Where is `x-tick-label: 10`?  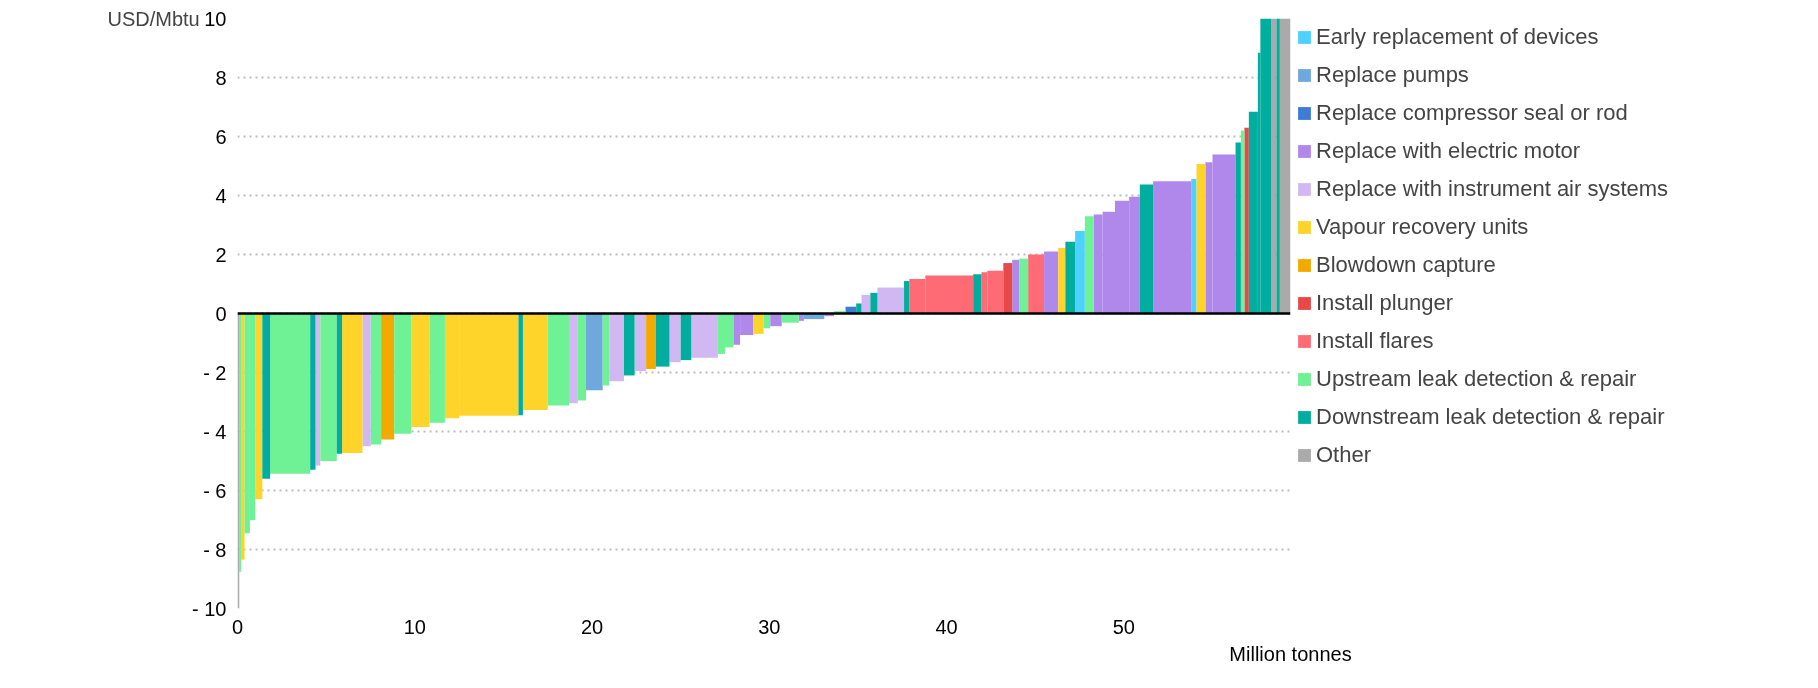
x-tick-label: 10 is located at coordinates (414, 626).